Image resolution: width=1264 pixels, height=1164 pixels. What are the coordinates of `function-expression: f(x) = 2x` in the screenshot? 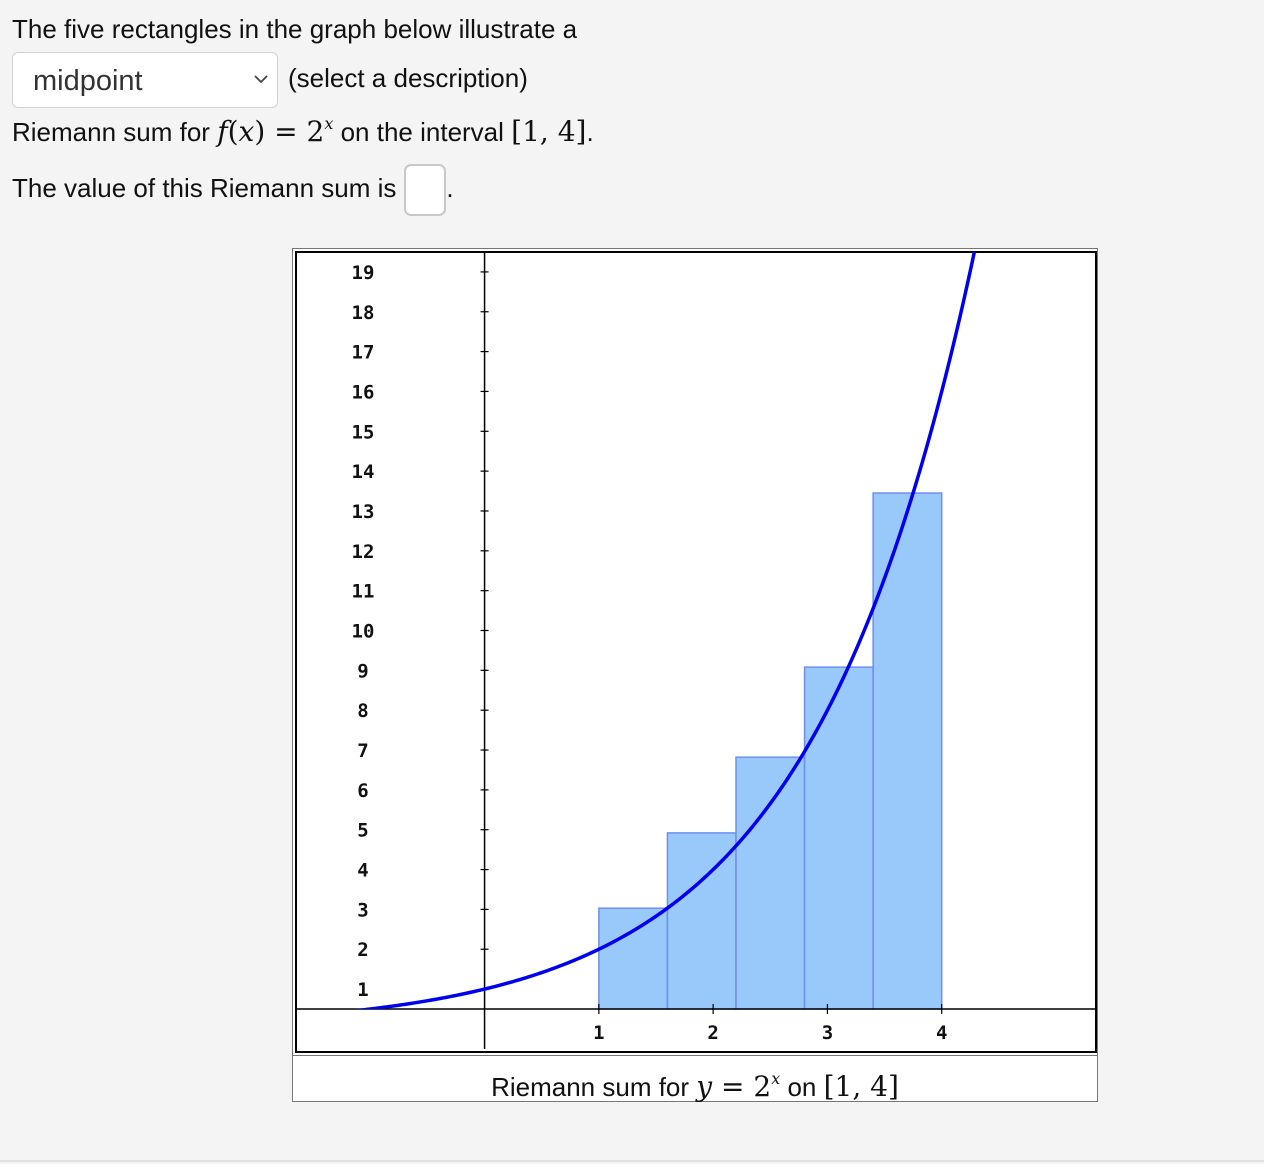 It's located at (275, 131).